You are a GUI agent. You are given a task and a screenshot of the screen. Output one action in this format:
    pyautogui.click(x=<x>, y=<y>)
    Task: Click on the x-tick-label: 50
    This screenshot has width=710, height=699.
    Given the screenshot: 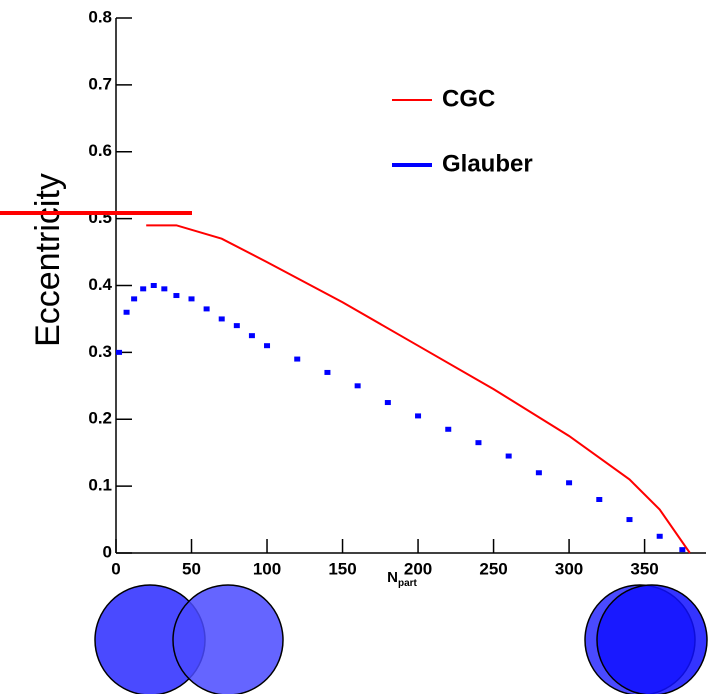 What is the action you would take?
    pyautogui.click(x=191, y=568)
    